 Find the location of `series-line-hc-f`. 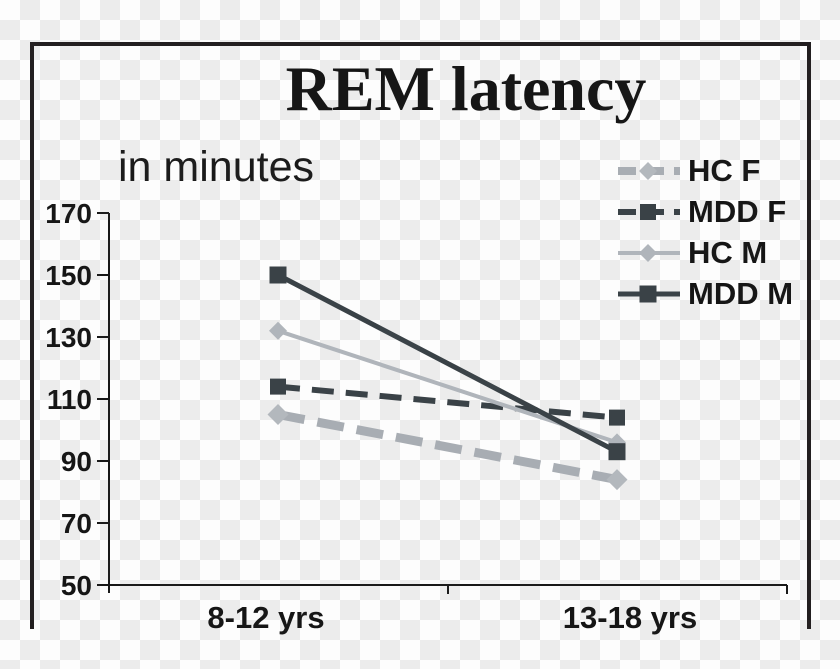

series-line-hc-f is located at coordinates (447, 447).